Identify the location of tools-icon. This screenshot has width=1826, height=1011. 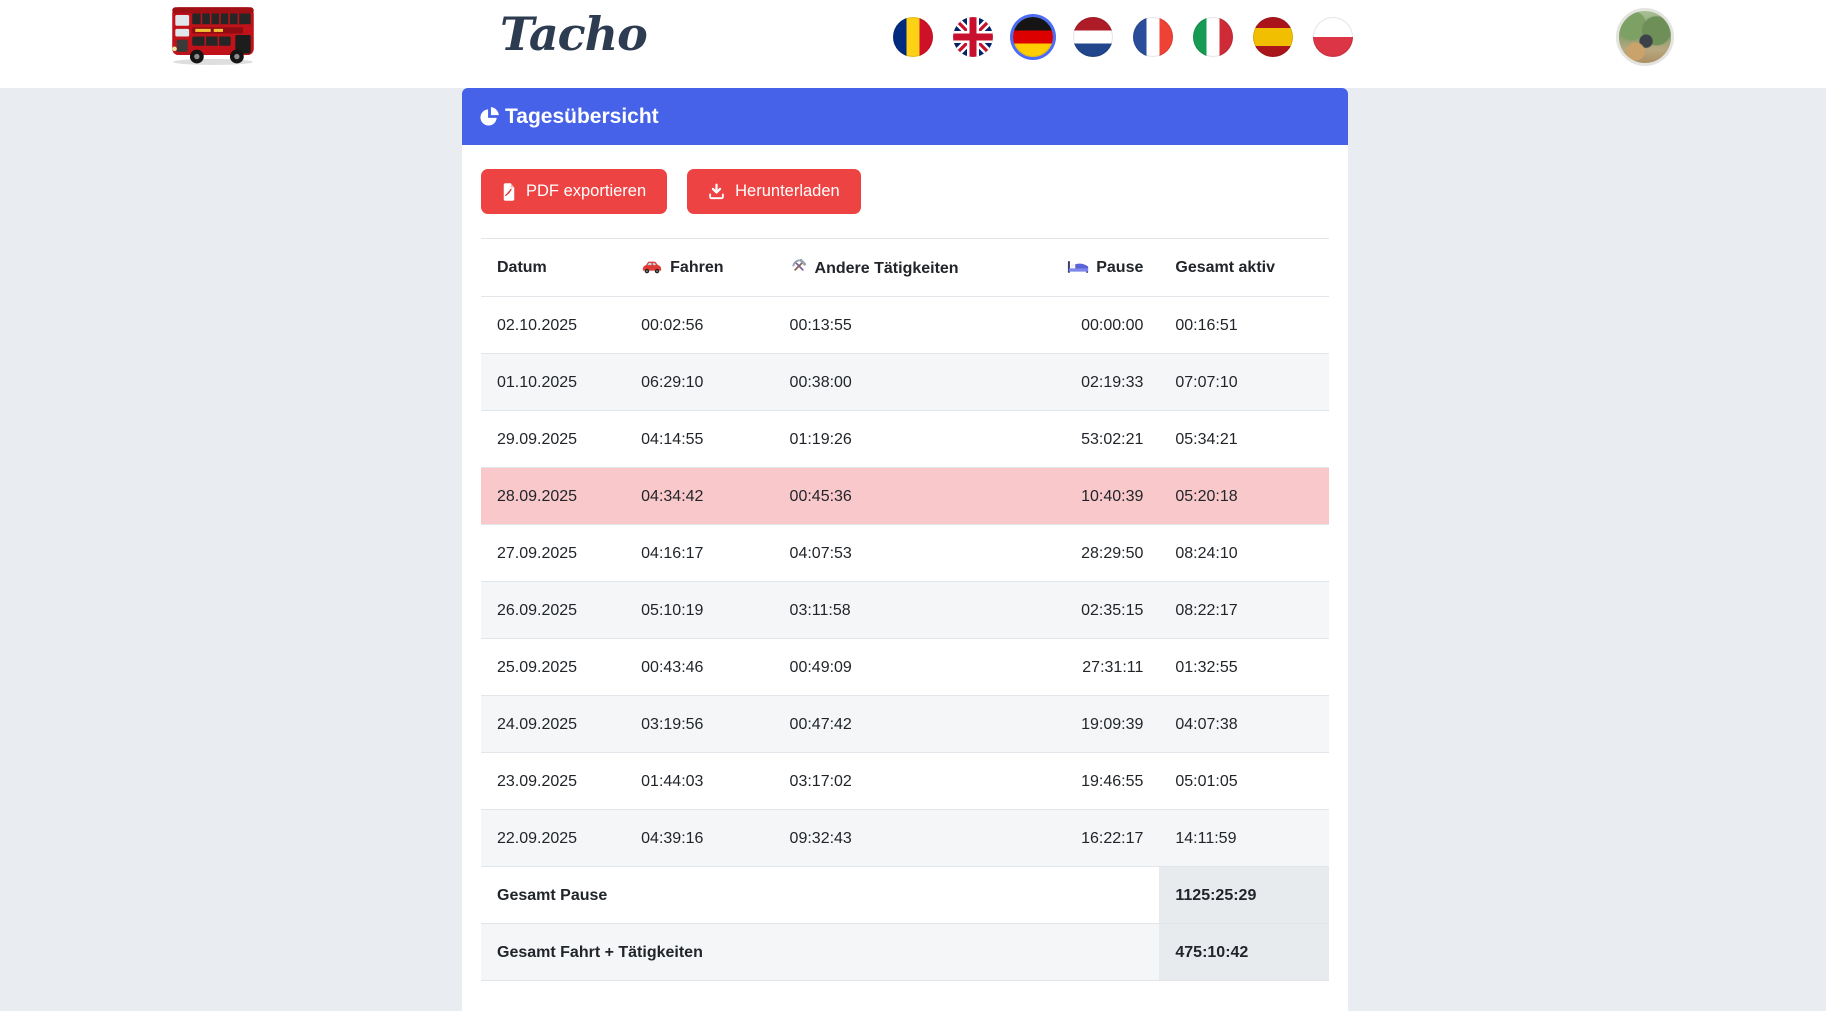
(798, 264).